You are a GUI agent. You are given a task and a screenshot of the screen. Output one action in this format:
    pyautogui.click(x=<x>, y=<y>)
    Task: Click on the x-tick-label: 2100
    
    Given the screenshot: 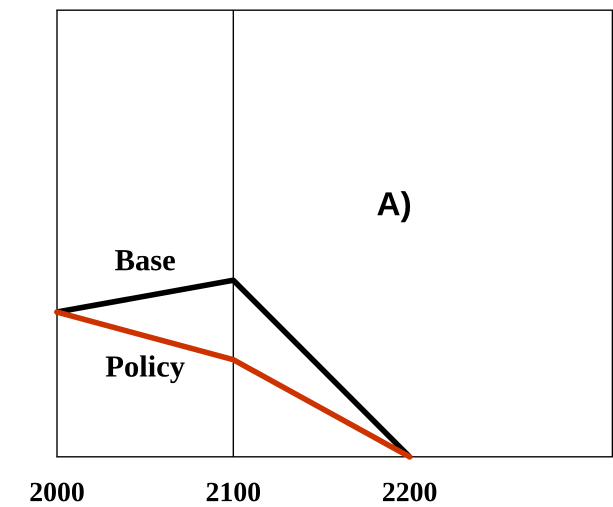 What is the action you would take?
    pyautogui.click(x=233, y=492)
    